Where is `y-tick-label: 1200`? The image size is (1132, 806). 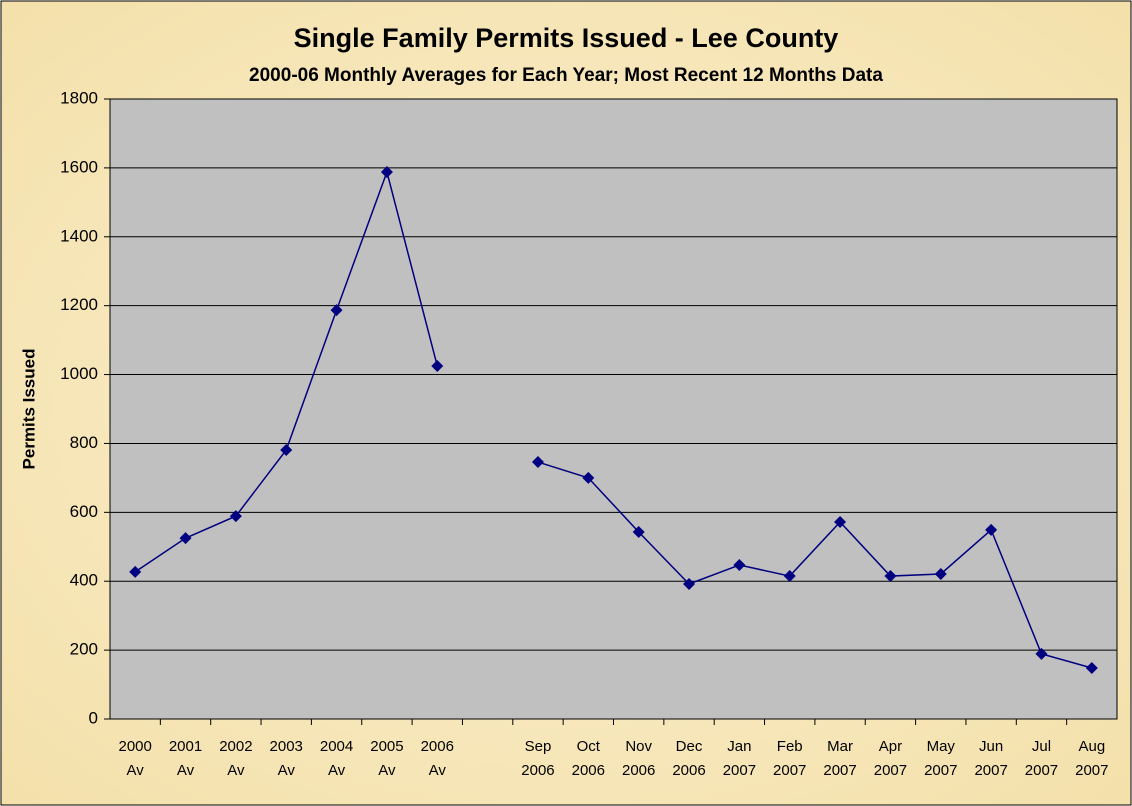 y-tick-label: 1200 is located at coordinates (79, 304).